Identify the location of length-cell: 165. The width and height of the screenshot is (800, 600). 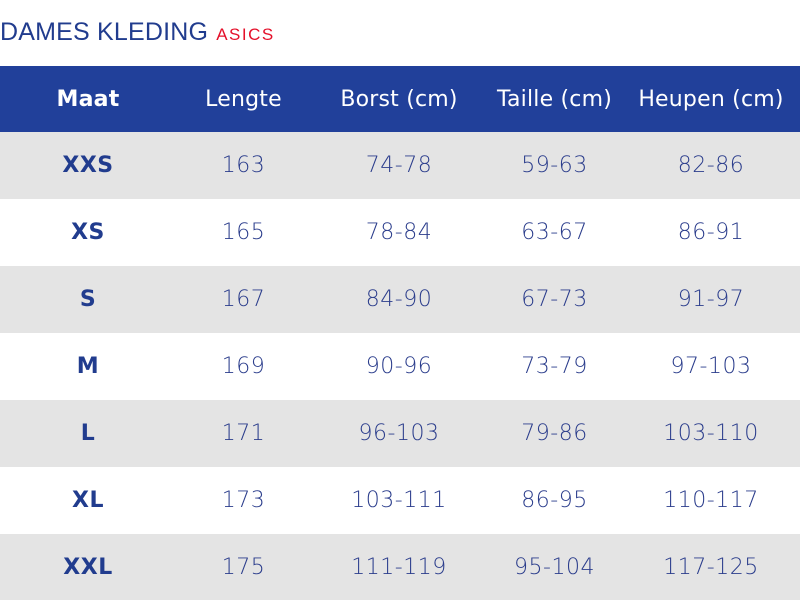
(243, 232).